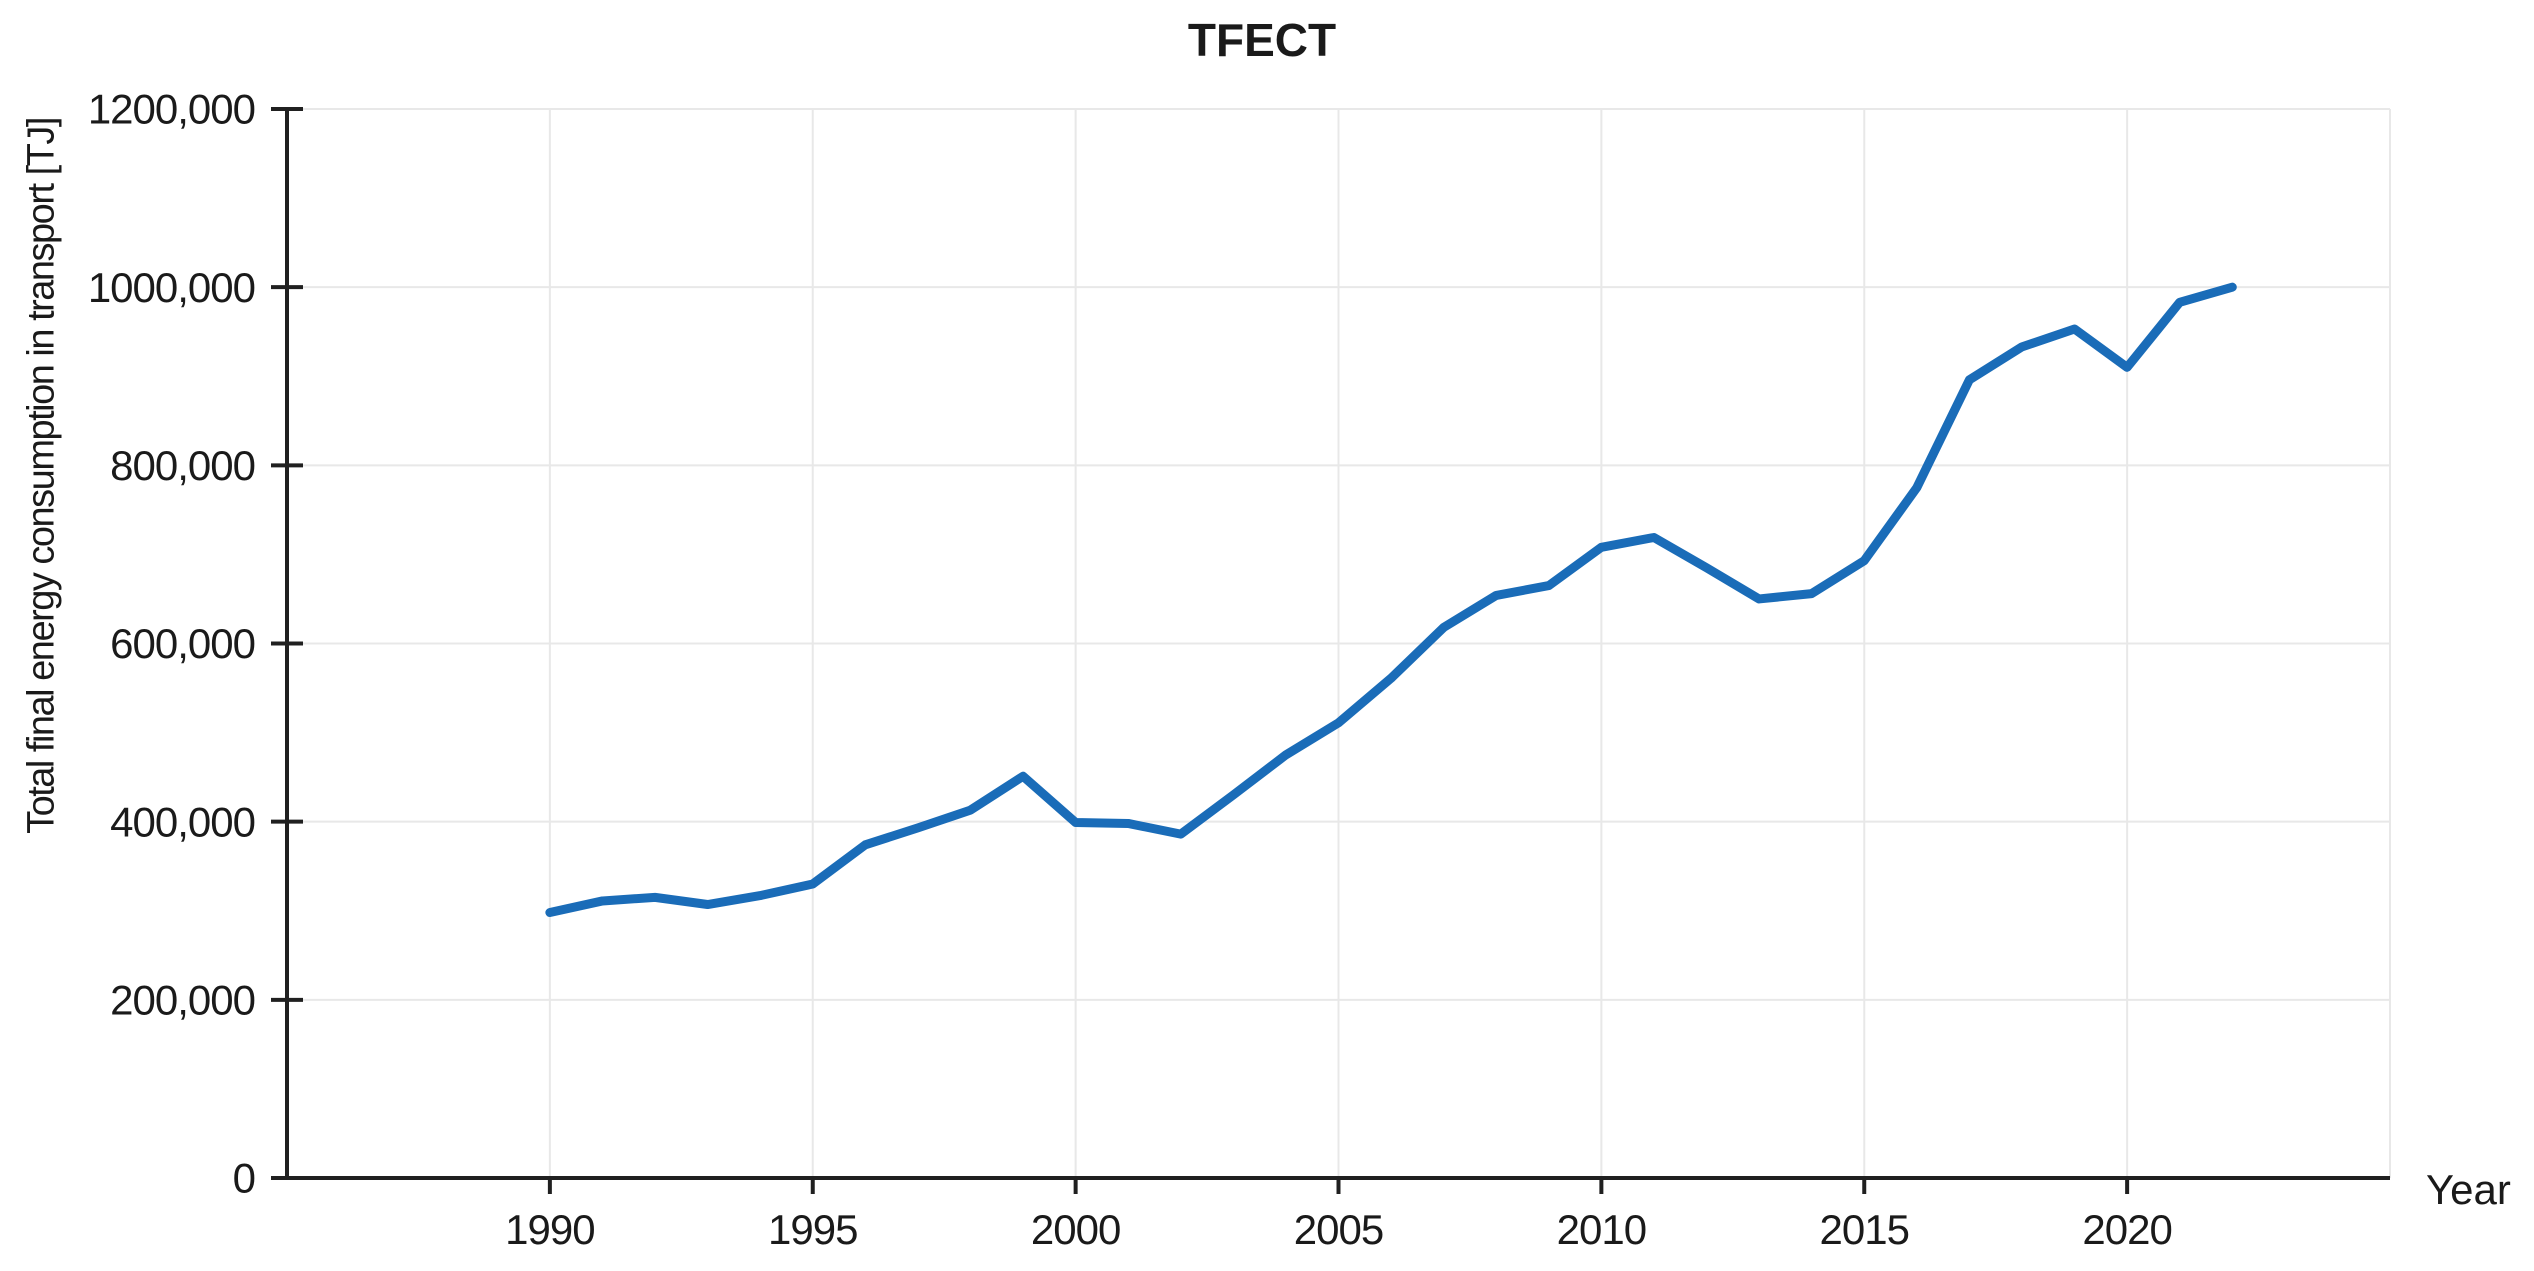  Describe the element at coordinates (1262, 40) in the screenshot. I see `chart-title: TFECT` at that location.